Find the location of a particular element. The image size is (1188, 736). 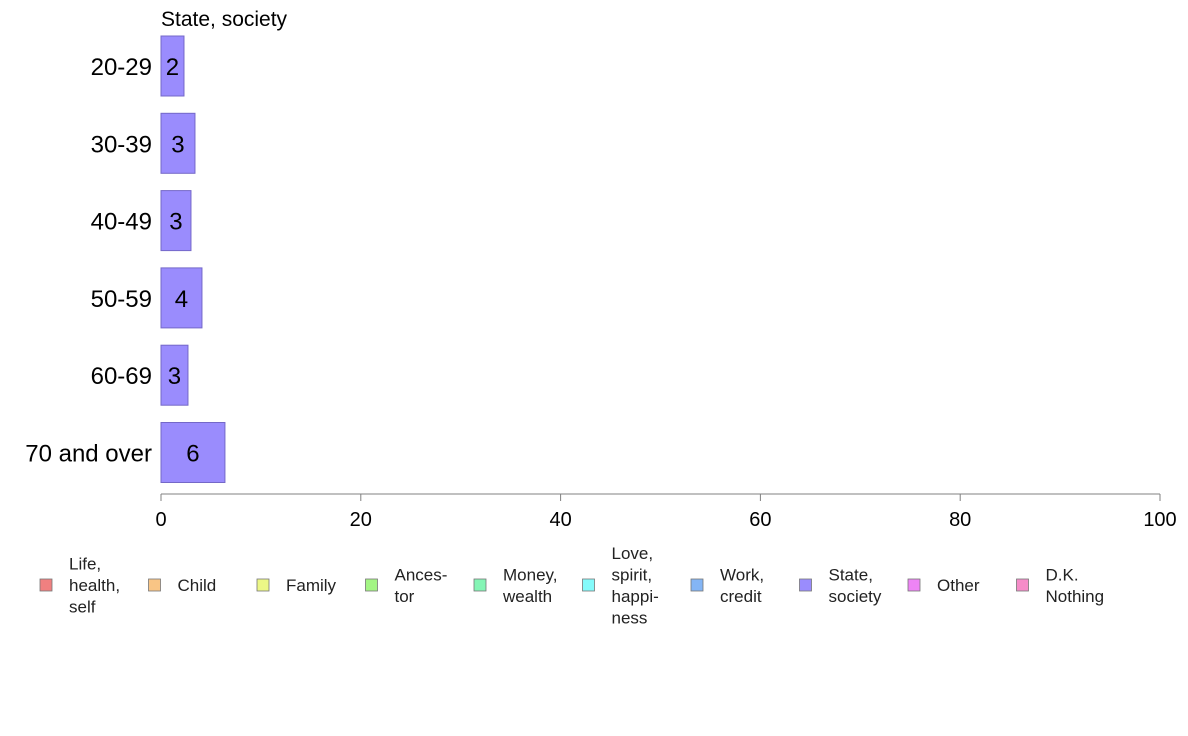

legend-item: Money, wealth is located at coordinates (515, 585).